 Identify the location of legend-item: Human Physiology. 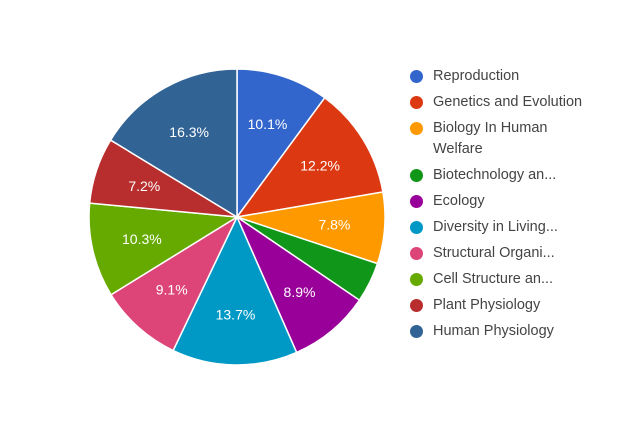
(510, 331).